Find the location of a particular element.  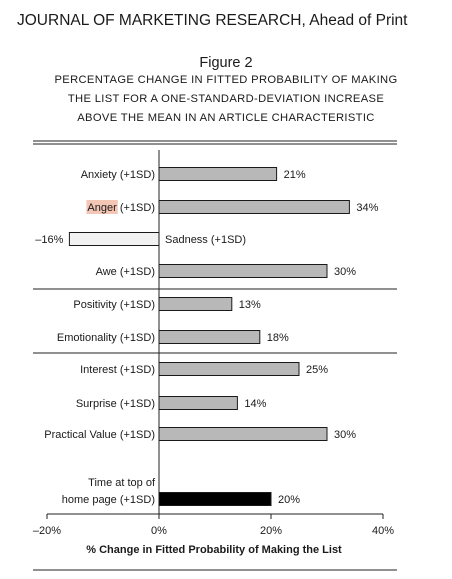

category-label: home page (+1SD) is located at coordinates (108, 500).